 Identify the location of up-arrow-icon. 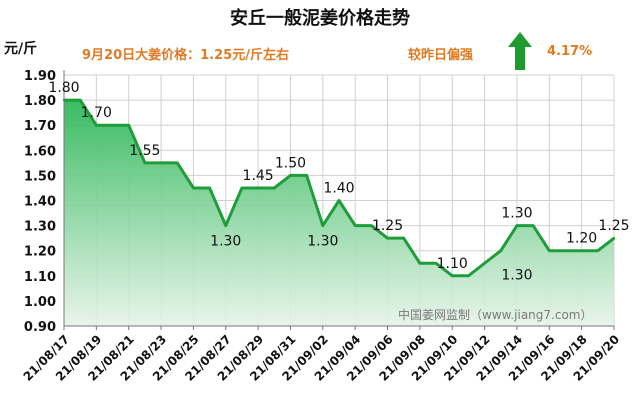
(520, 51).